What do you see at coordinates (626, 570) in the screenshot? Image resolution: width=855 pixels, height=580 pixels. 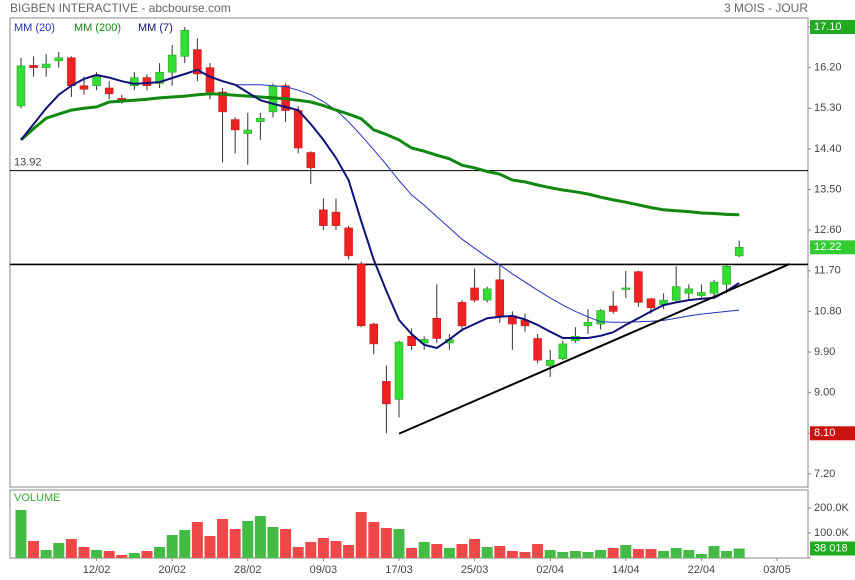 I see `x-tick-label: 14/04` at bounding box center [626, 570].